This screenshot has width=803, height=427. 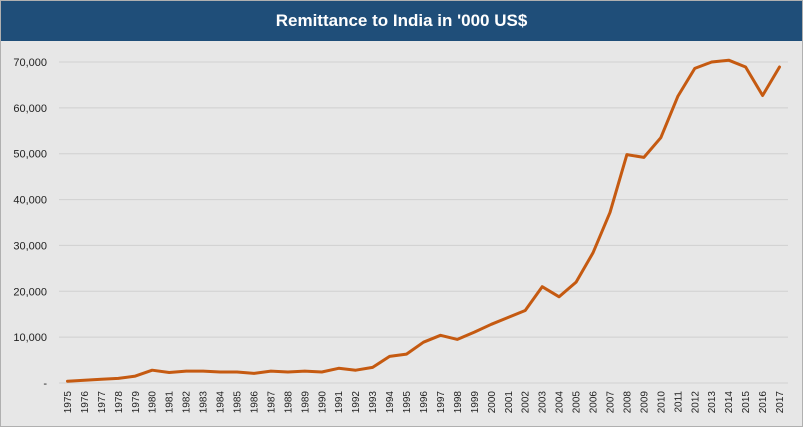 I want to click on x-tick-label: 2014, so click(x=729, y=402).